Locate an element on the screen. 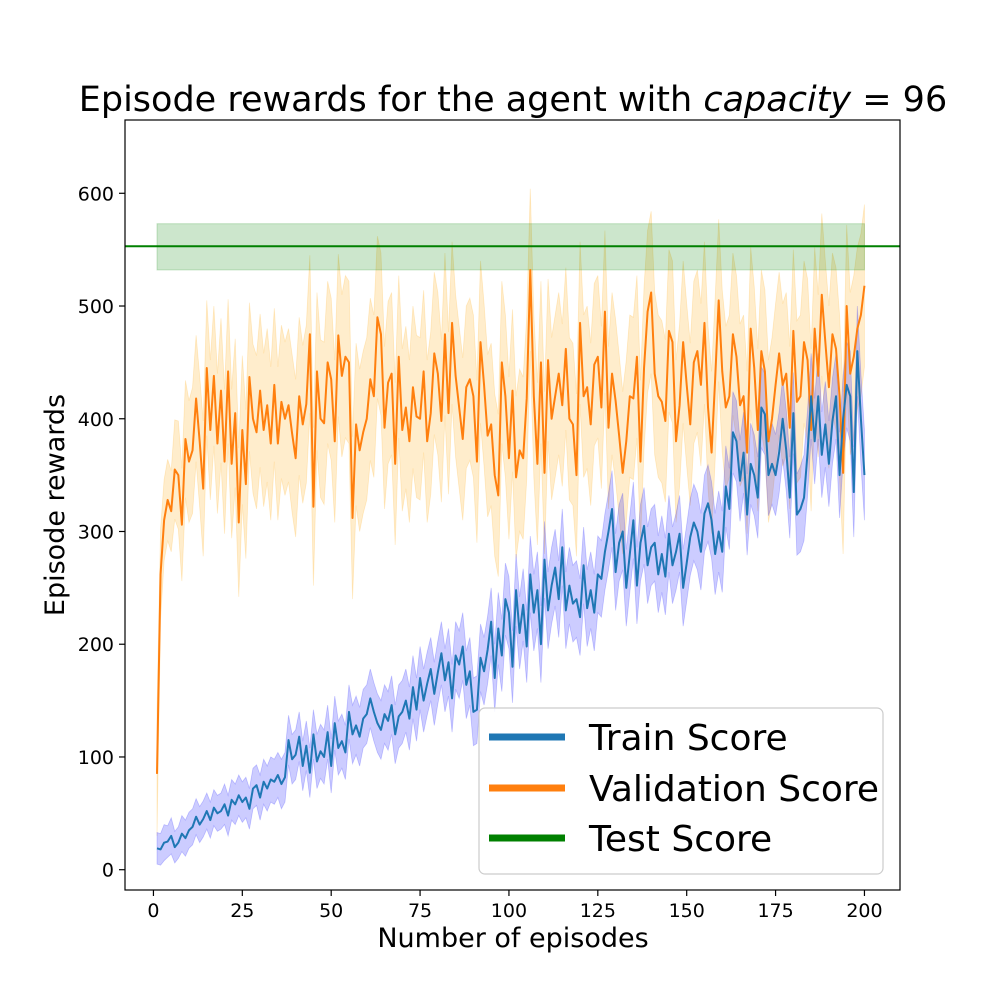 This screenshot has height=1000, width=1000. x-tick-label: 50 is located at coordinates (331, 911).